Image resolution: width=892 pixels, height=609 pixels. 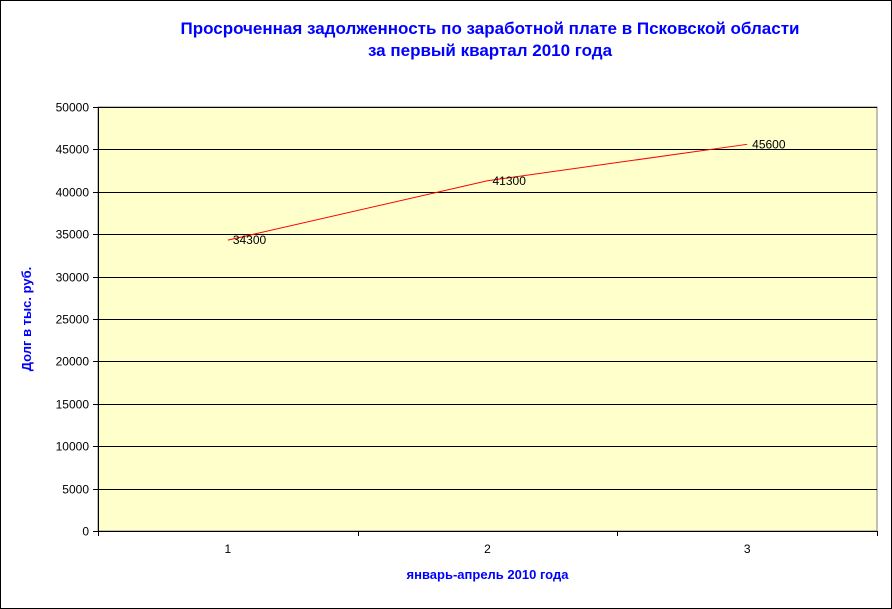 I want to click on data-labels: 34300 41300 45600, so click(x=509, y=192).